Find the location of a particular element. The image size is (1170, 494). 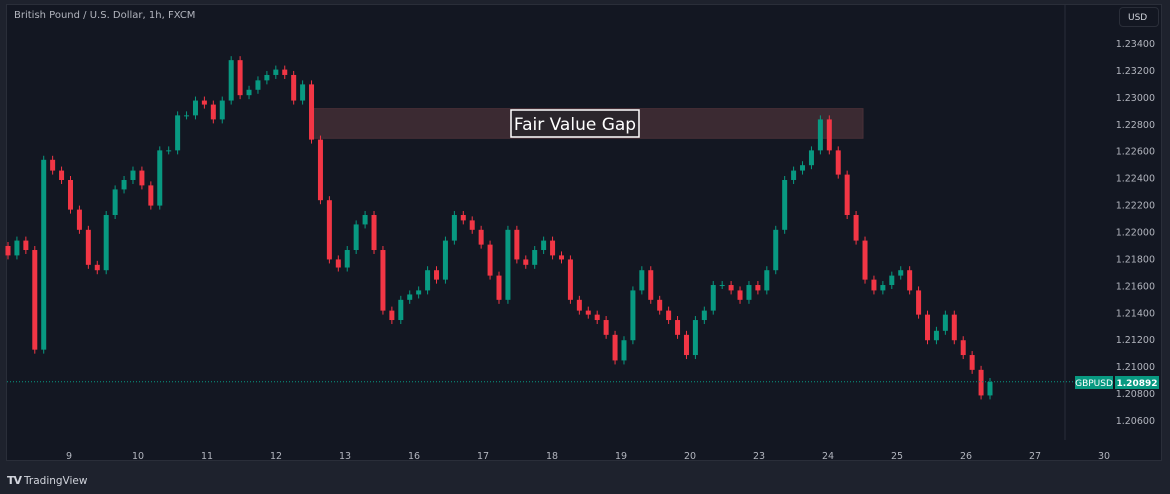

fvg-label-box is located at coordinates (575, 123).